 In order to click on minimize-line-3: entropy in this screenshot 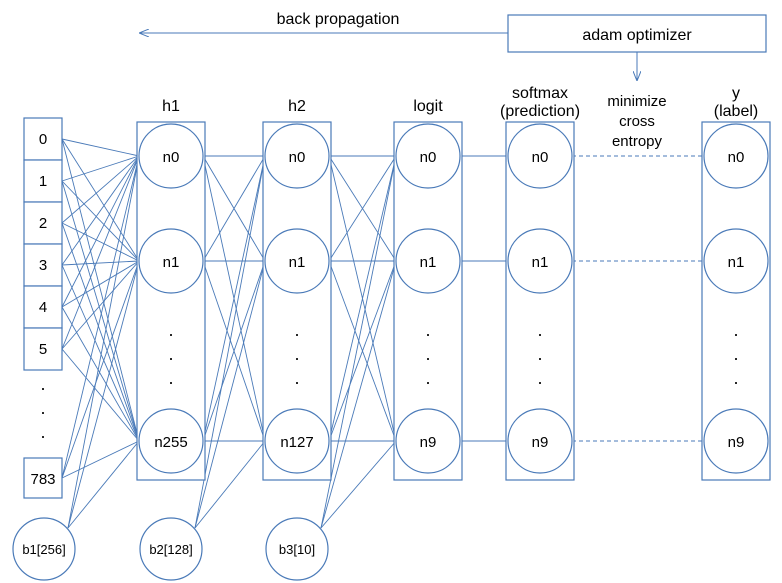, I will do `click(637, 141)`.